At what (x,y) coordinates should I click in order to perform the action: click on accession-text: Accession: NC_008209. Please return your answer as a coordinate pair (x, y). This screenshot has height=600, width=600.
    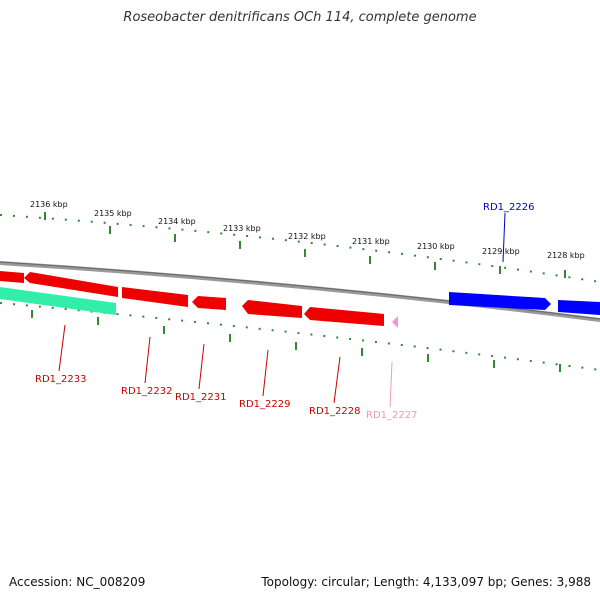
    Looking at the image, I should click on (77, 582).